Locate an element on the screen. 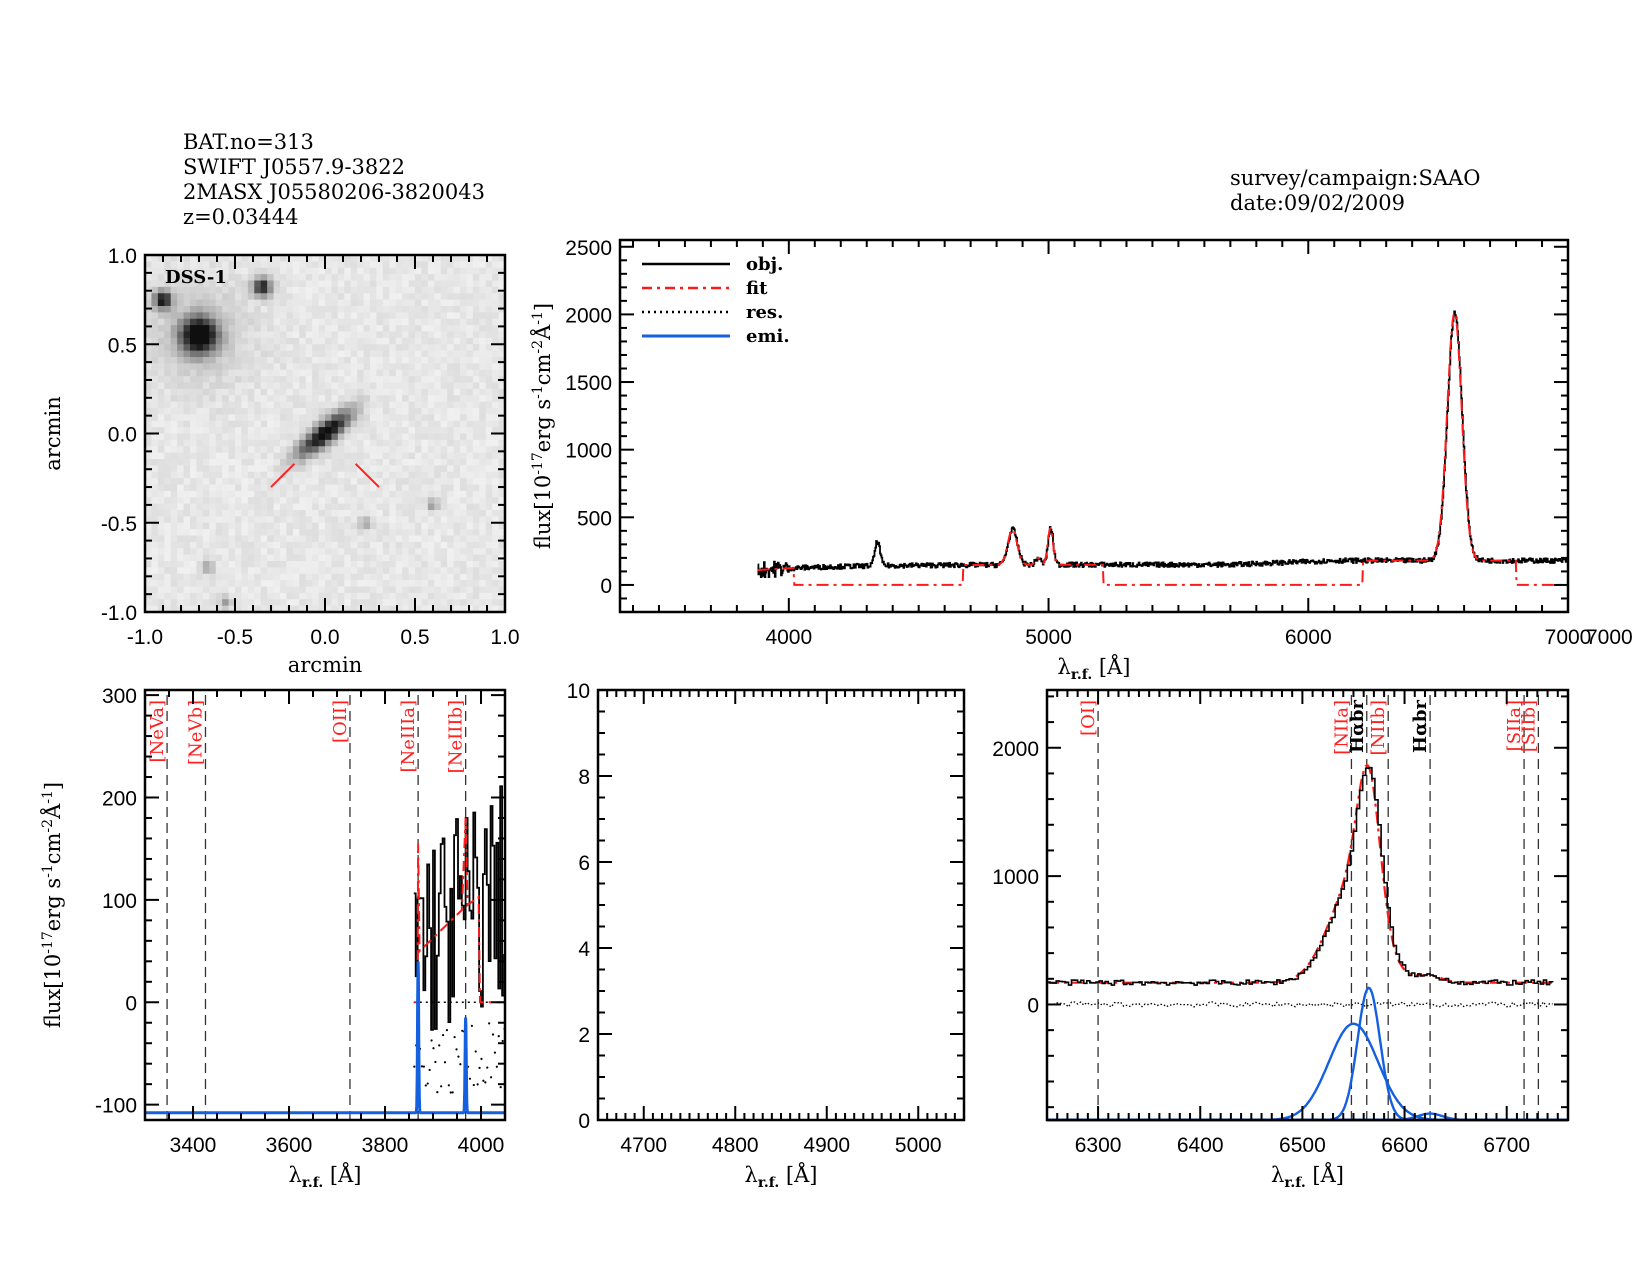  x-tick-label: 6700 is located at coordinates (1506, 1145).